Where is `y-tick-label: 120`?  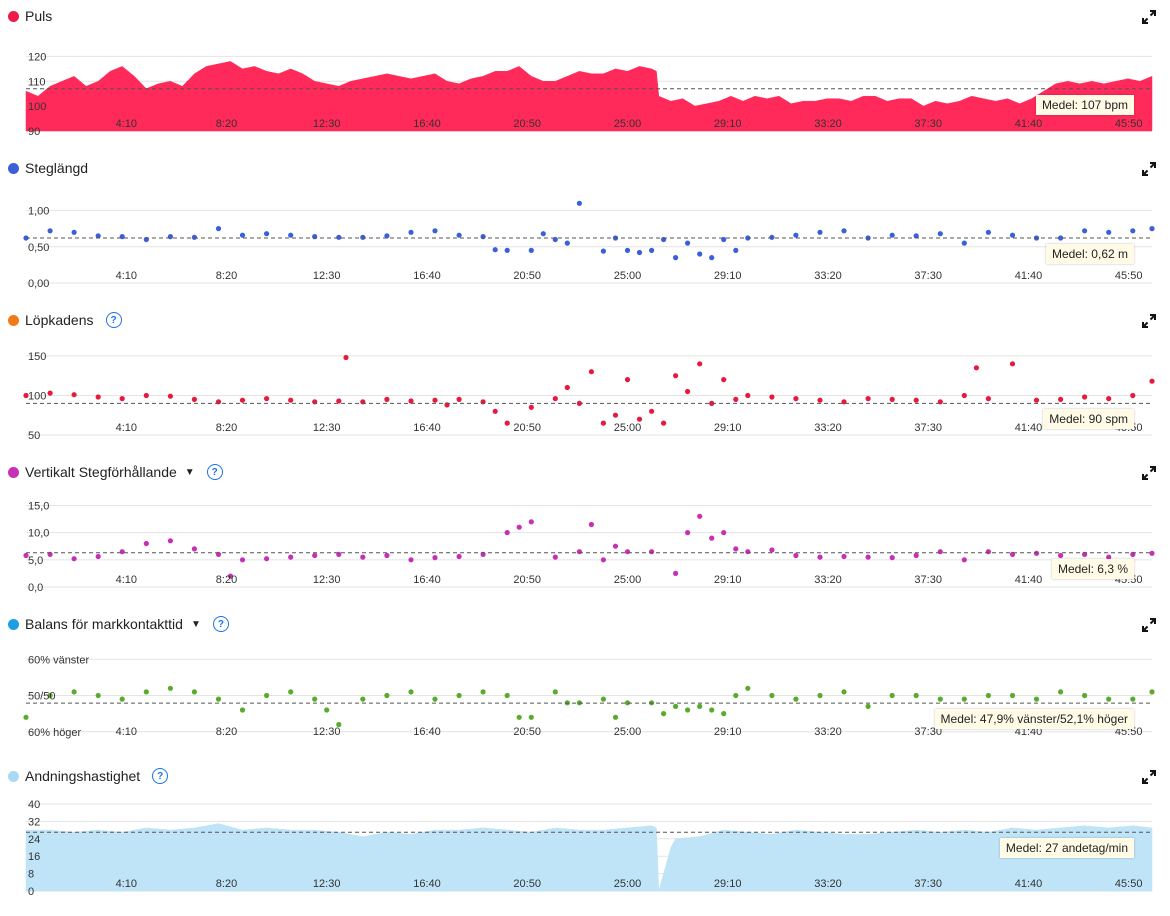 y-tick-label: 120 is located at coordinates (37, 57).